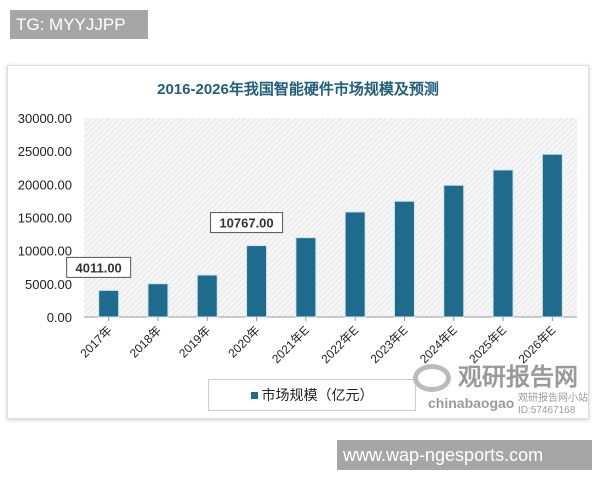 Image resolution: width=600 pixels, height=480 pixels. I want to click on legend-label: 市场规模（亿元）, so click(317, 395).